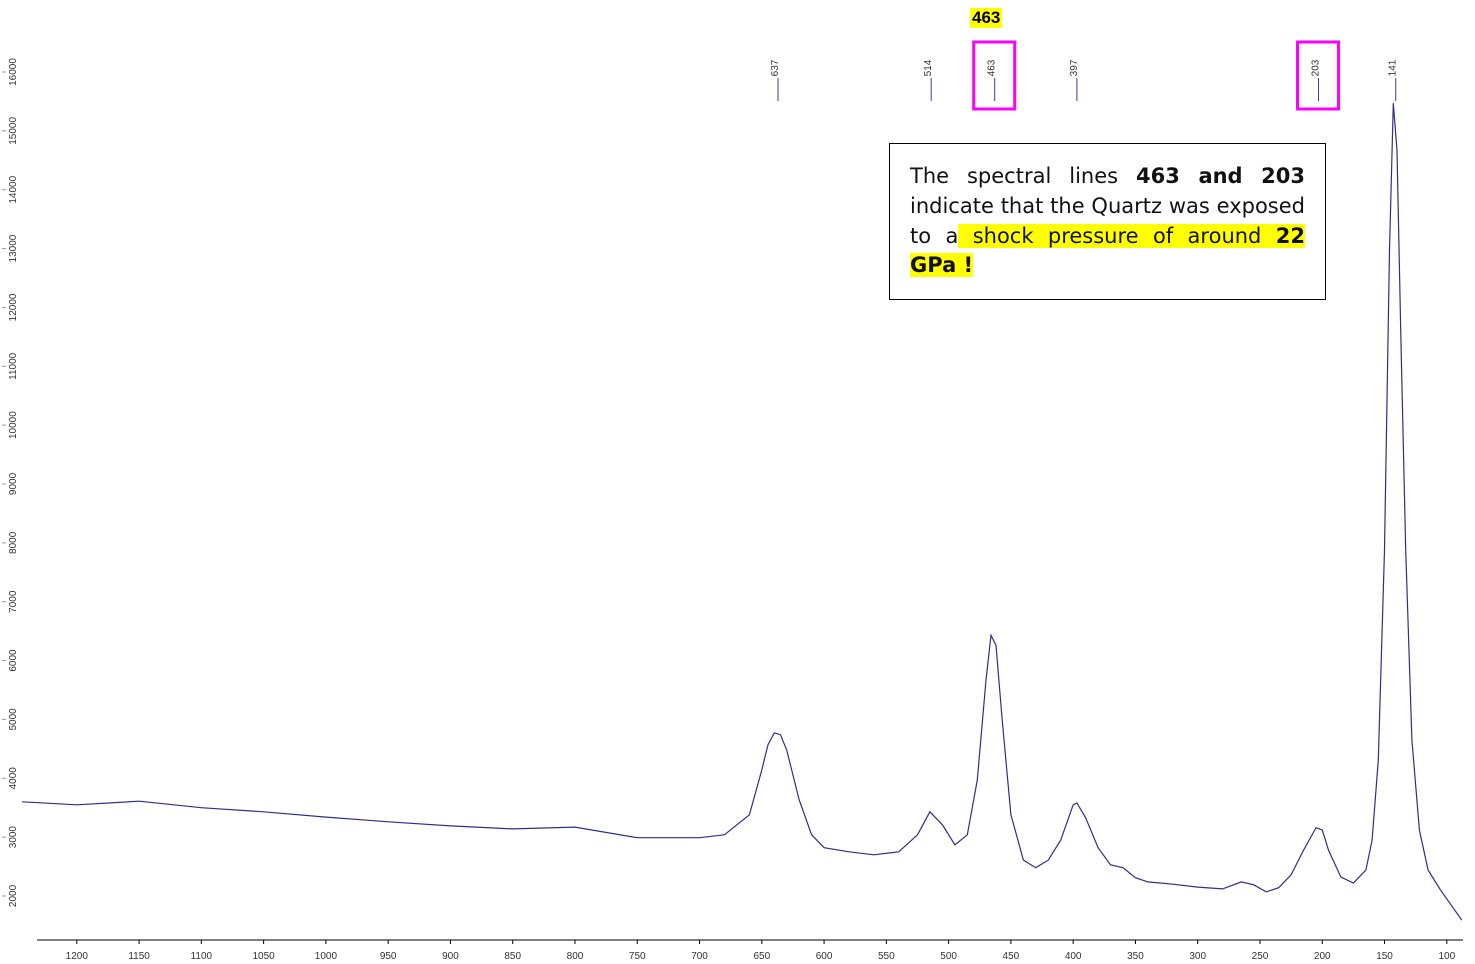 The width and height of the screenshot is (1475, 964). Describe the element at coordinates (13, 307) in the screenshot. I see `y-tick-label: 12000` at that location.